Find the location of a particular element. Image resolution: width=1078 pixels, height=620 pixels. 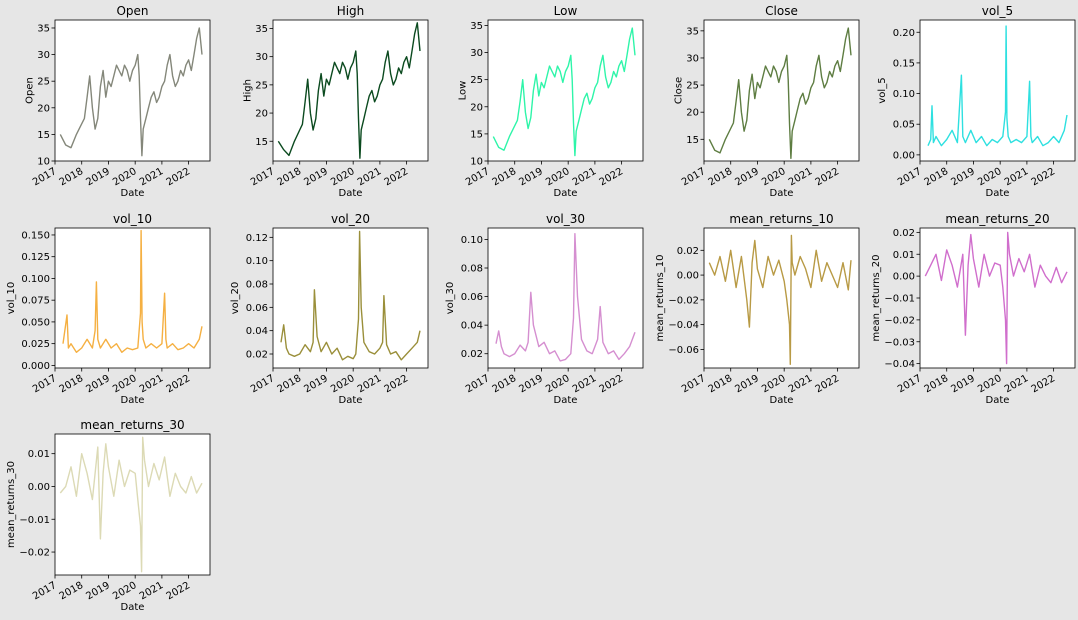

chart-title: mean_returns_30 is located at coordinates (132, 425).